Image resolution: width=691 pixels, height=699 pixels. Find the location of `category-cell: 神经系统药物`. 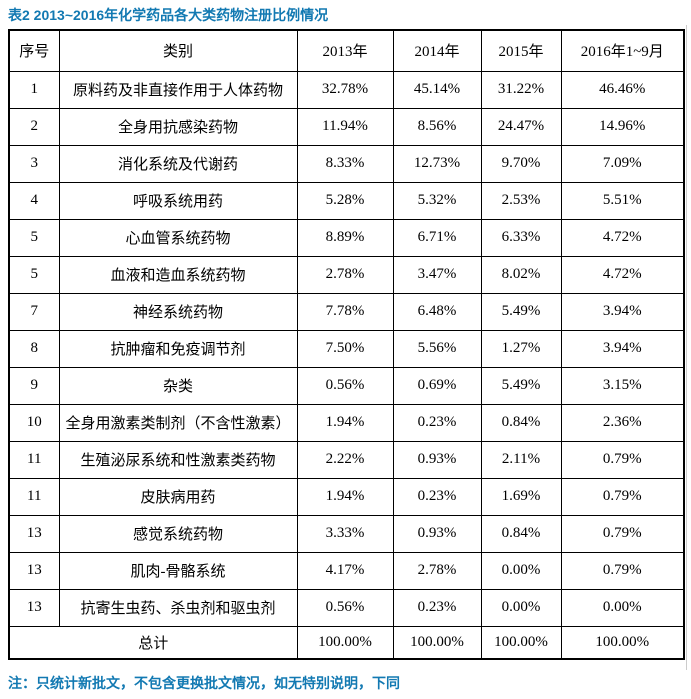

category-cell: 神经系统药物 is located at coordinates (178, 311).